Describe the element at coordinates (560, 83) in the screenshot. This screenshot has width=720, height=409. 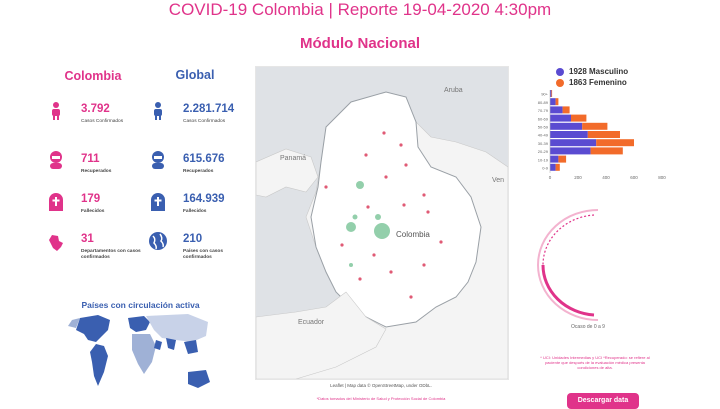
I see `legend-female-marker` at that location.